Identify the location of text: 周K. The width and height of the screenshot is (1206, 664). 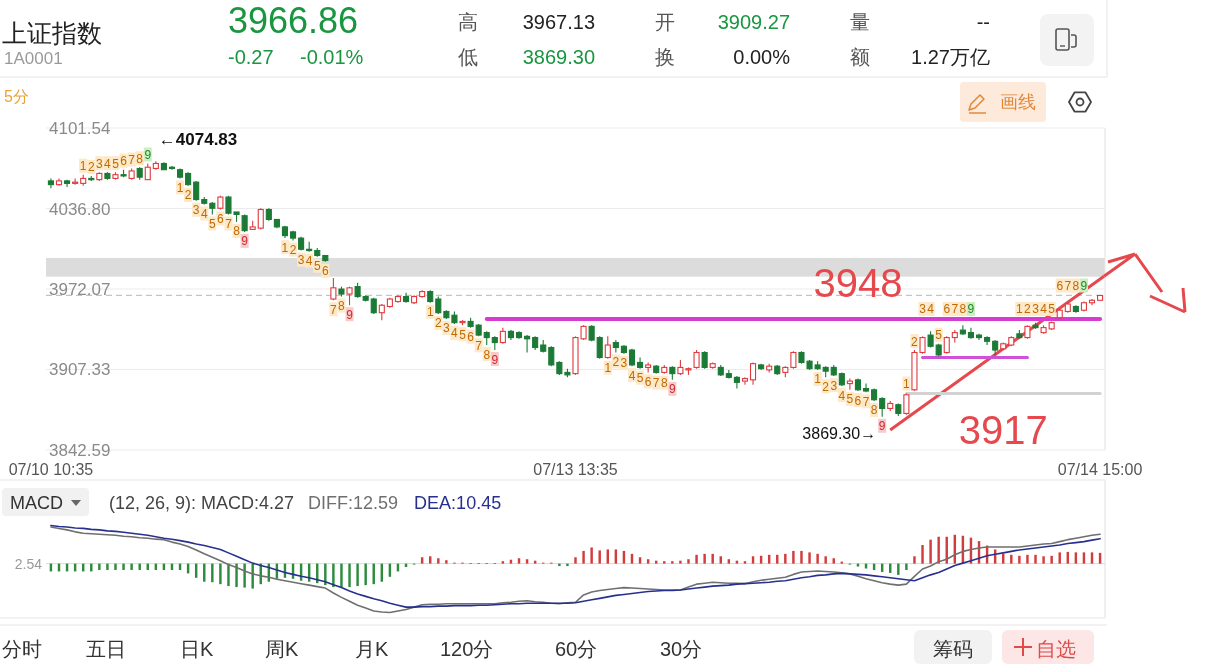
(282, 649).